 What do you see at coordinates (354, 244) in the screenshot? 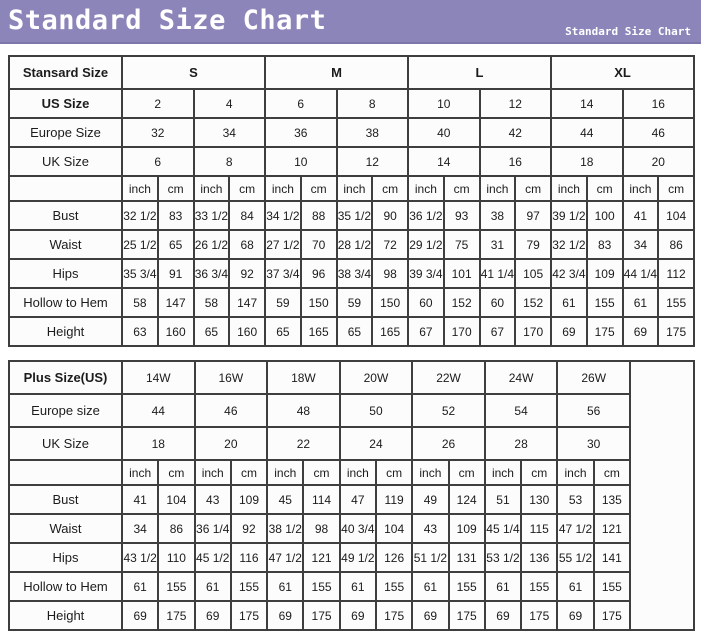
I see `value-cell: 28 1/2` at bounding box center [354, 244].